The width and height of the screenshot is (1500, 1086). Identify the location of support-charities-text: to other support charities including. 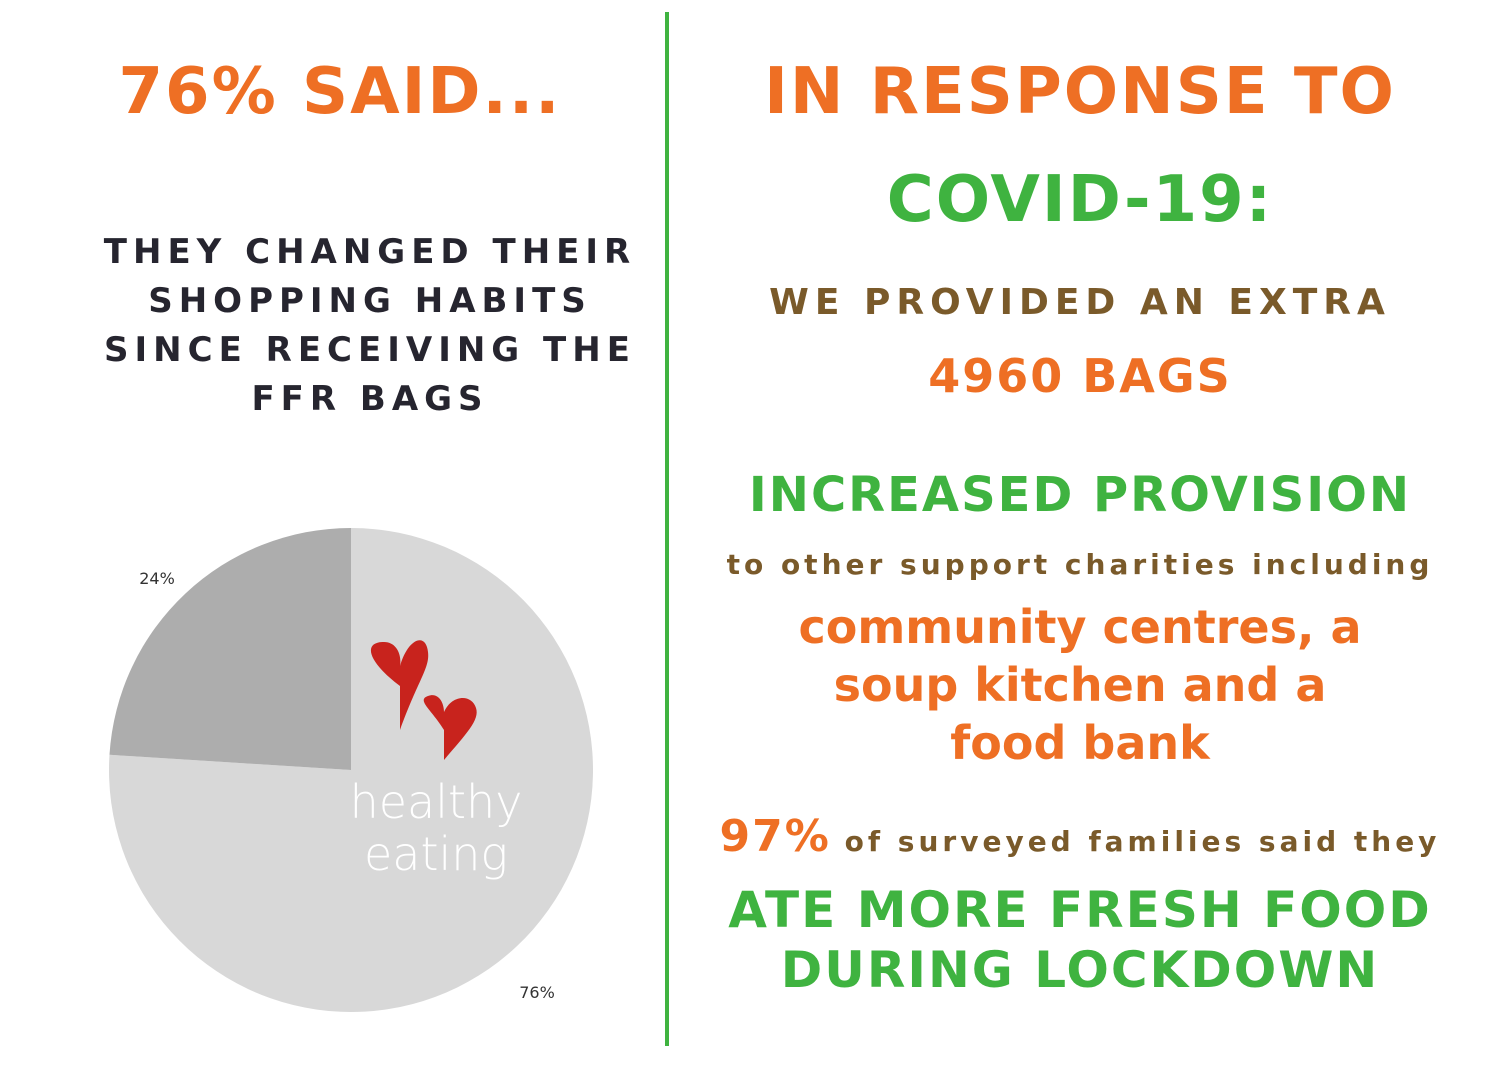
(1080, 564).